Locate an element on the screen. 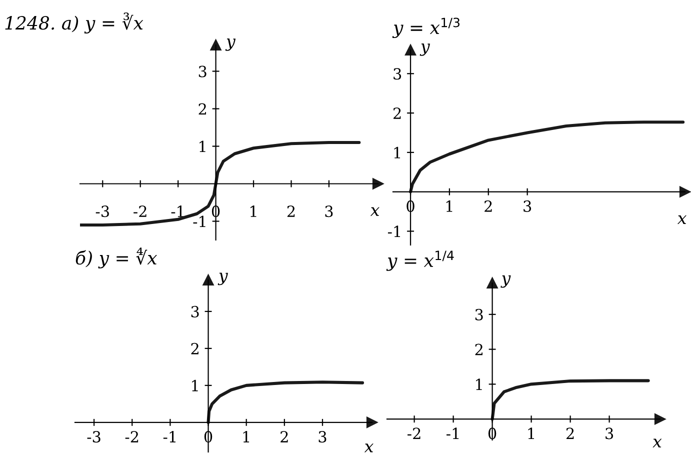 This screenshot has height=460, width=691. chart-title: б) y = ∜x is located at coordinates (117, 258).